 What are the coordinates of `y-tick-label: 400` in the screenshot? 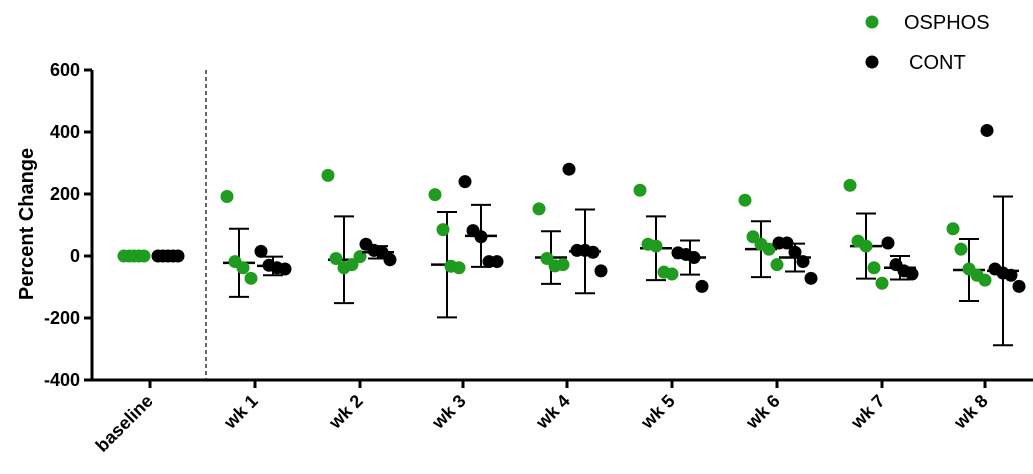 It's located at (65, 132).